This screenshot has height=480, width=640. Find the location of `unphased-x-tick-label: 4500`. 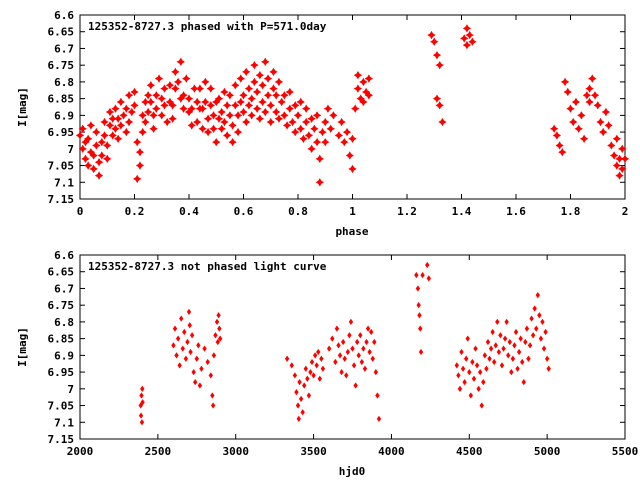

unphased-x-tick-label: 4500 is located at coordinates (469, 451).